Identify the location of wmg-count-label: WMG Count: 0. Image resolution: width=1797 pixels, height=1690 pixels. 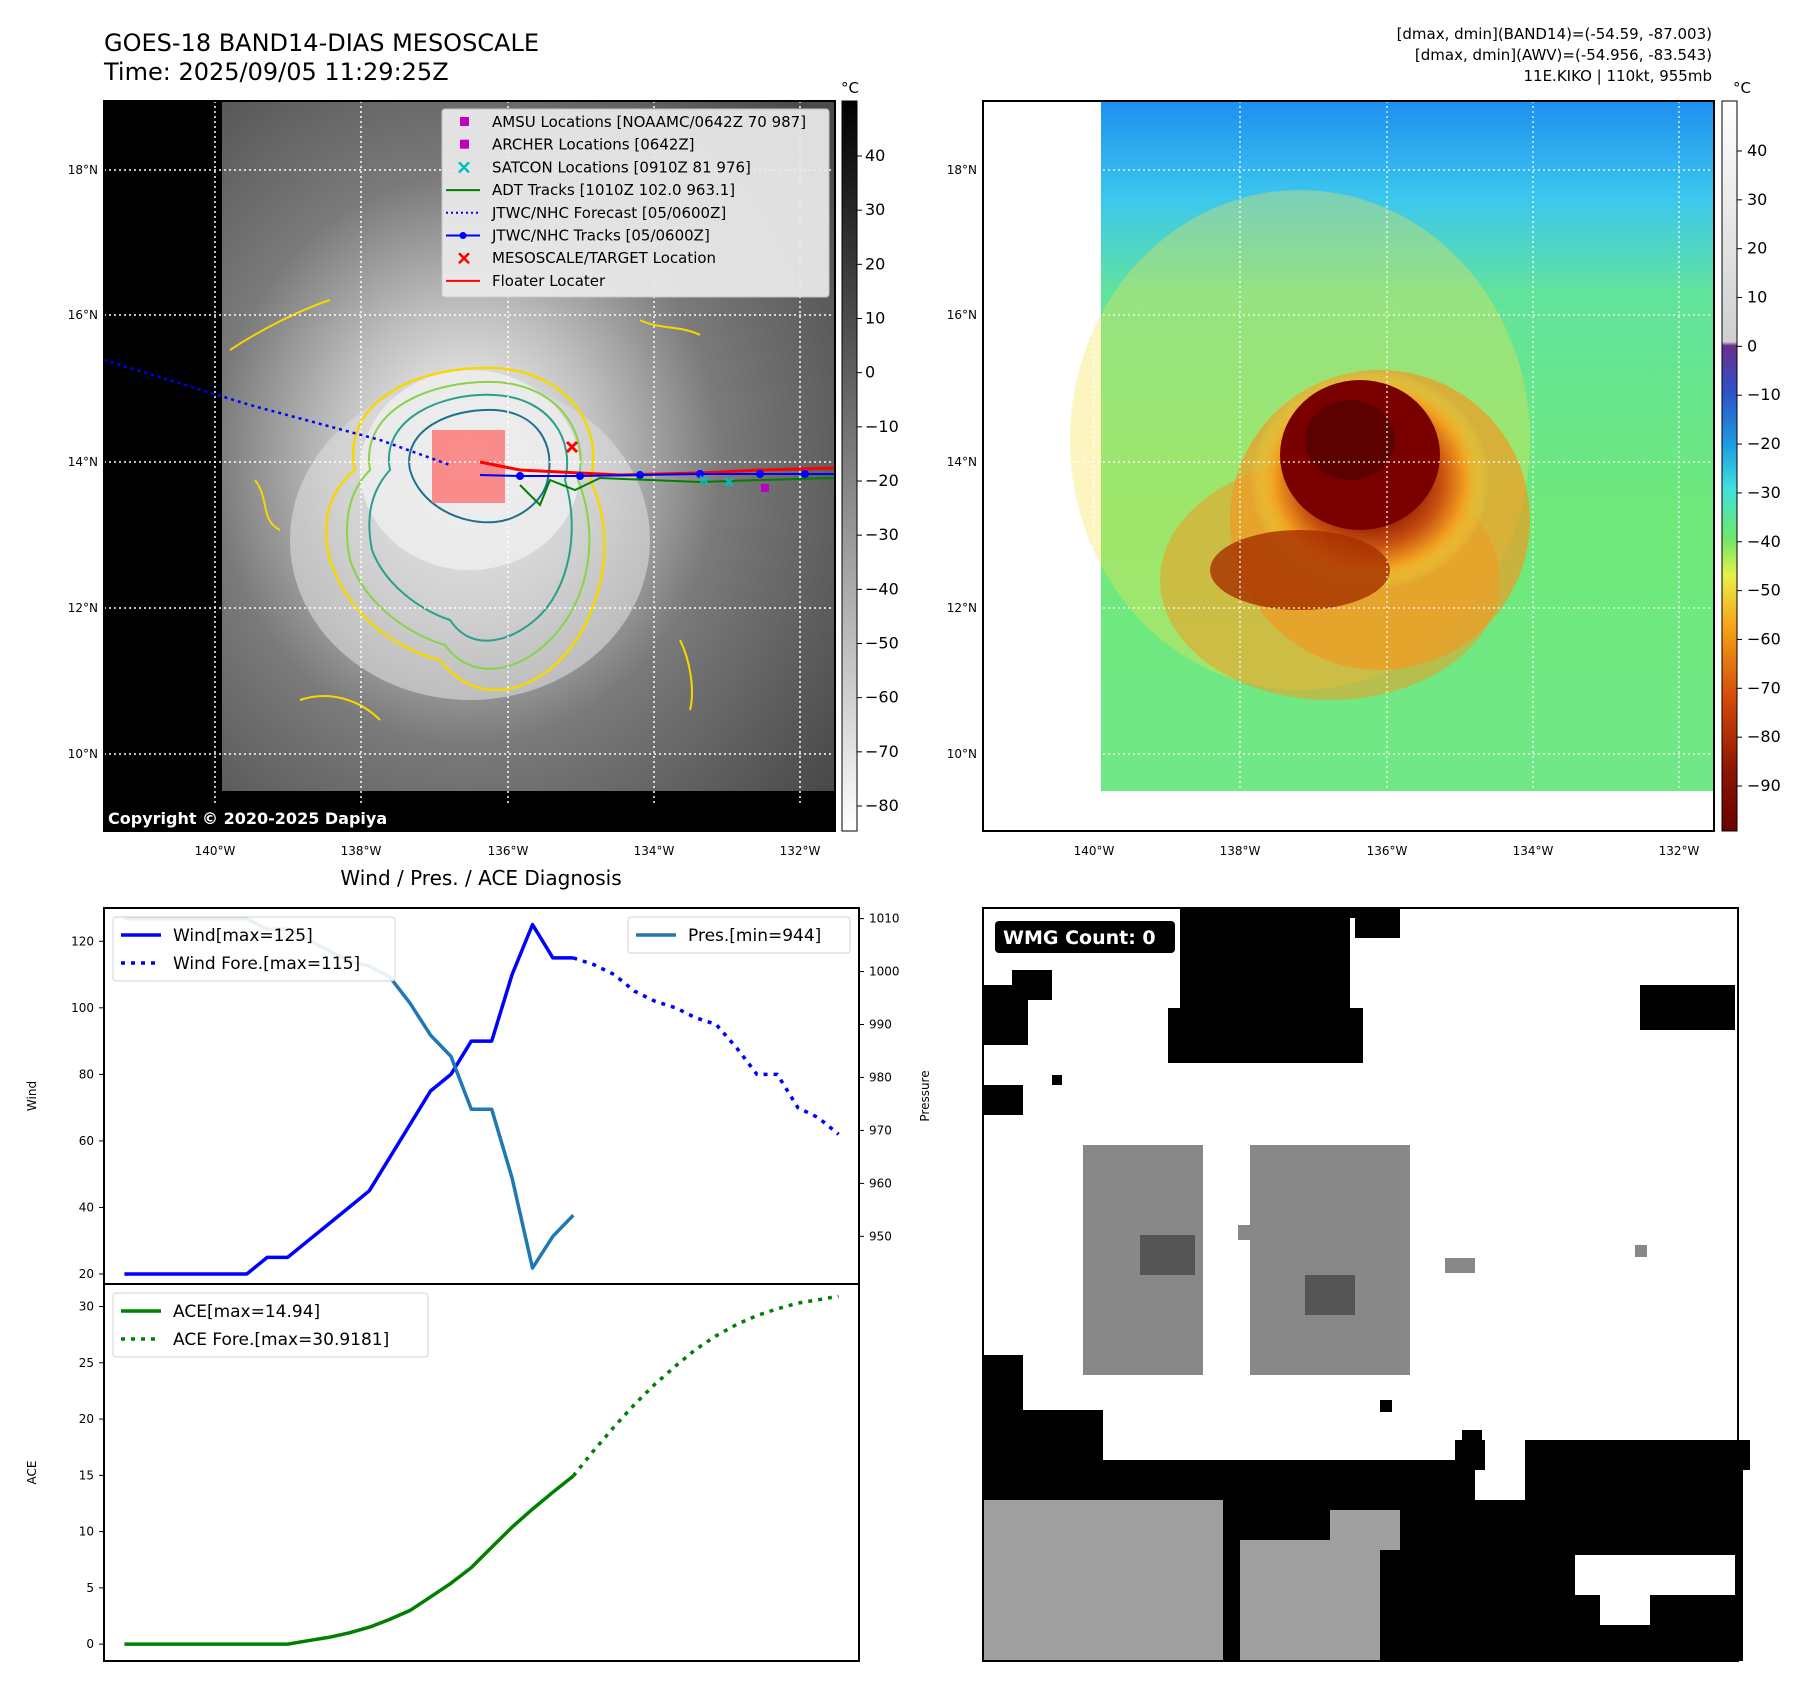
(1079, 938).